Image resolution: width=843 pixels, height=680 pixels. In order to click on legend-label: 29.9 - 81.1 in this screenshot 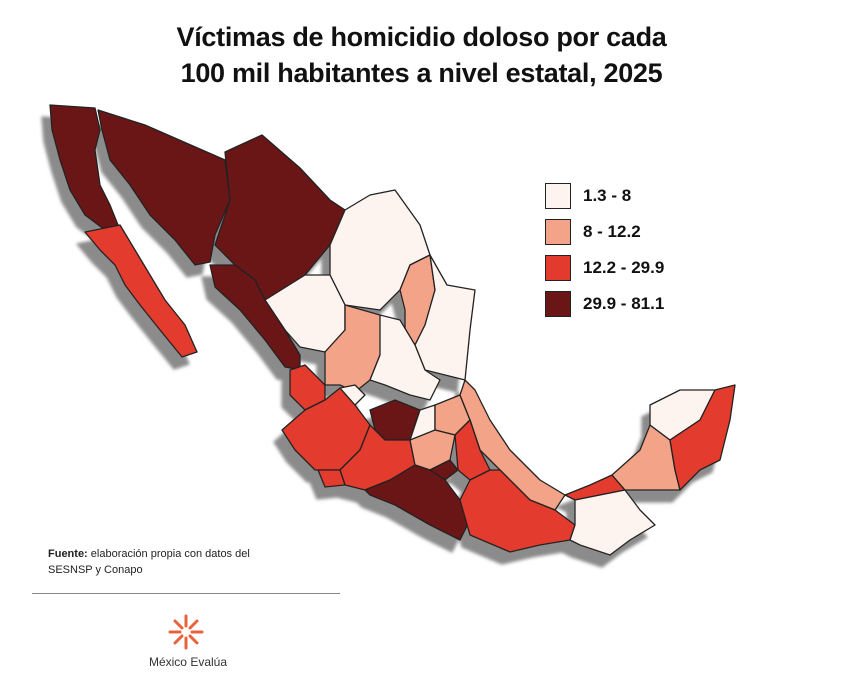, I will do `click(624, 303)`.